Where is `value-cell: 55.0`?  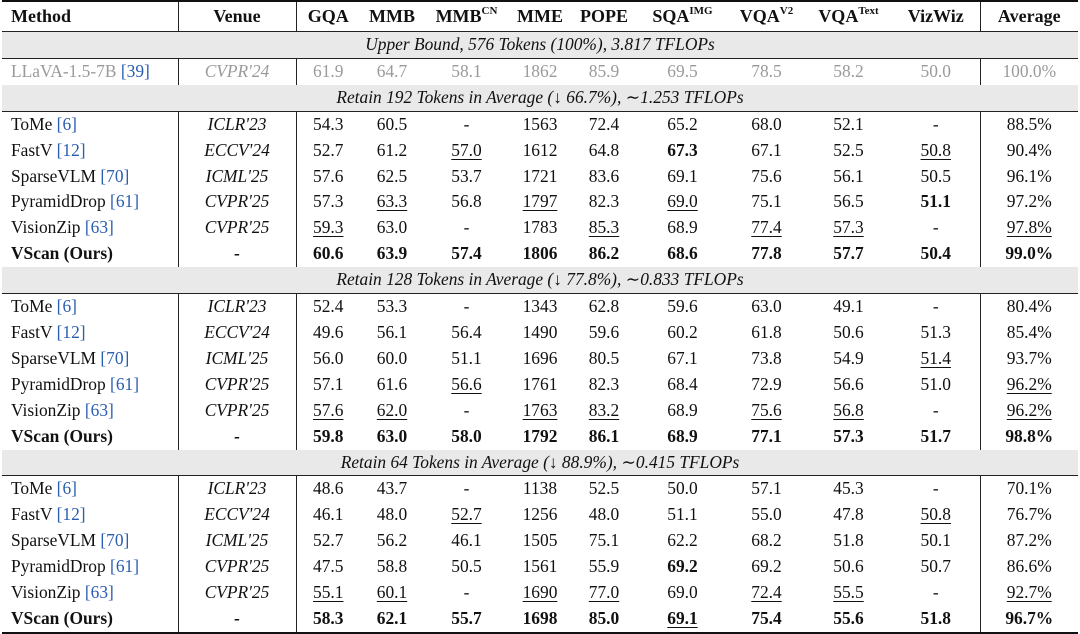 value-cell: 55.0 is located at coordinates (766, 515).